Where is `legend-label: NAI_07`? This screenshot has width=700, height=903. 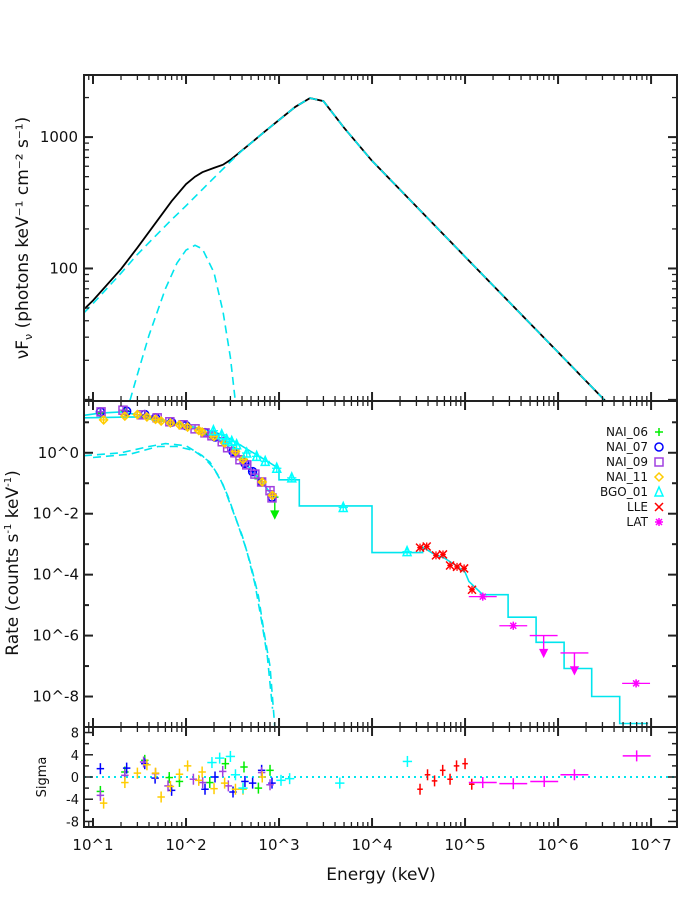 legend-label: NAI_07 is located at coordinates (627, 447).